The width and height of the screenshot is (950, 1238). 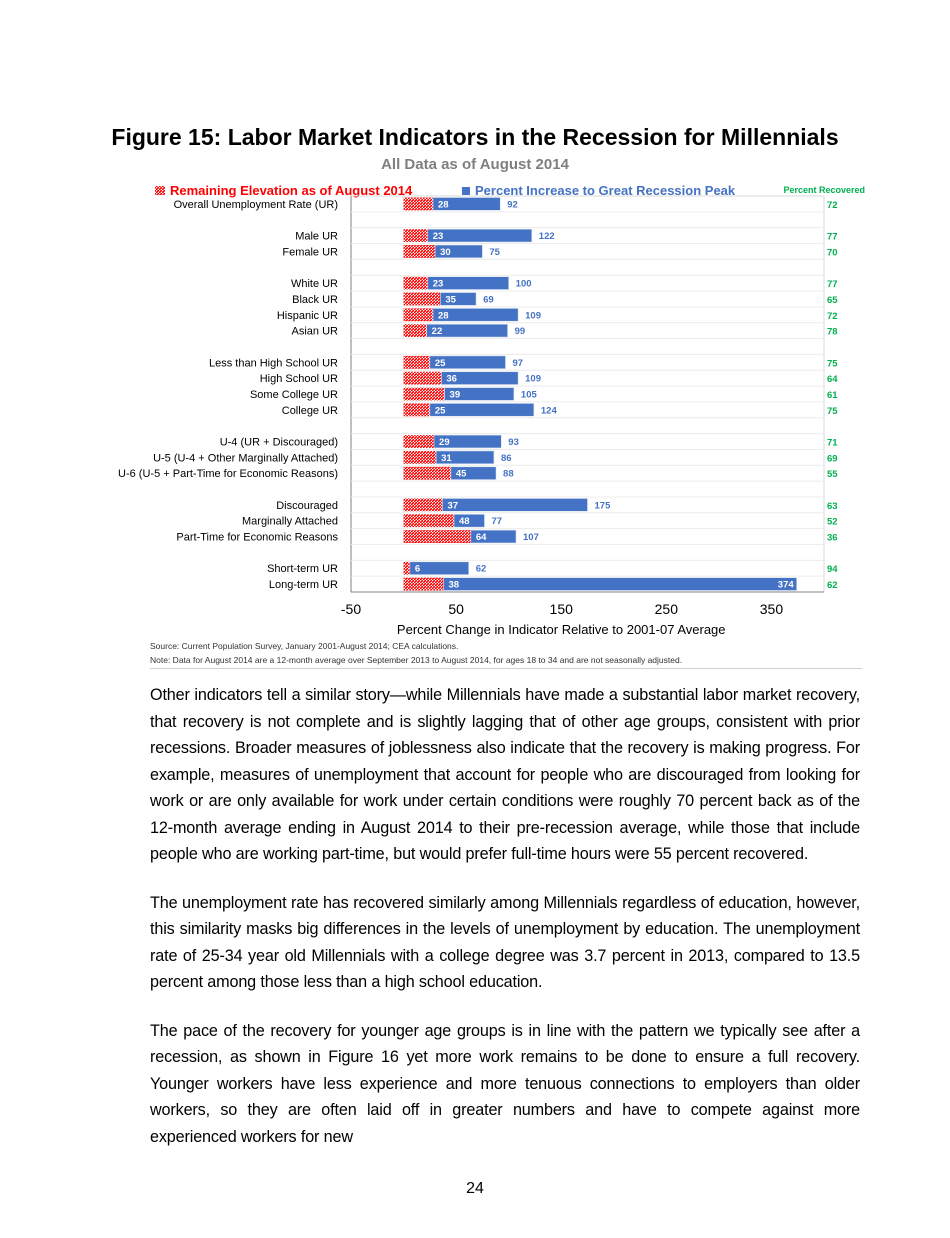 I want to click on category-label: Part-Time for Economic Reasons, so click(x=257, y=538).